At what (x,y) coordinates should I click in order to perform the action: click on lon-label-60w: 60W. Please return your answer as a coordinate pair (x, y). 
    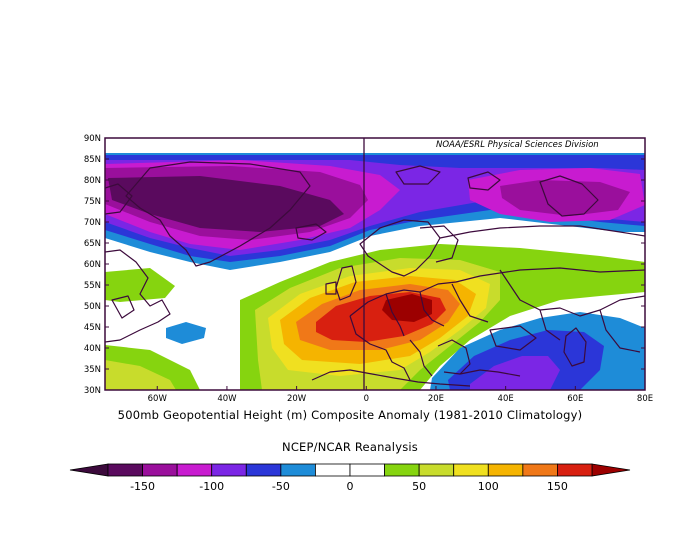
    Looking at the image, I should click on (158, 399).